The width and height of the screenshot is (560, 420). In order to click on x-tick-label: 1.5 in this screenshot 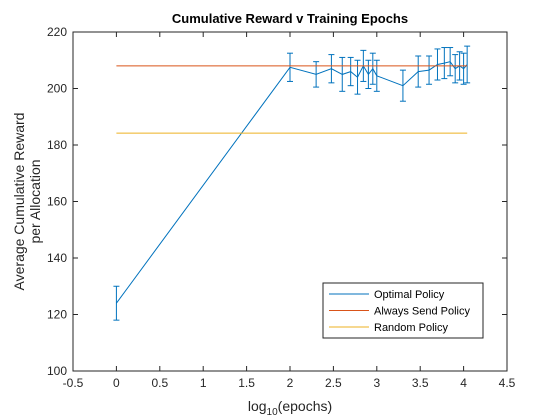, I will do `click(246, 383)`.